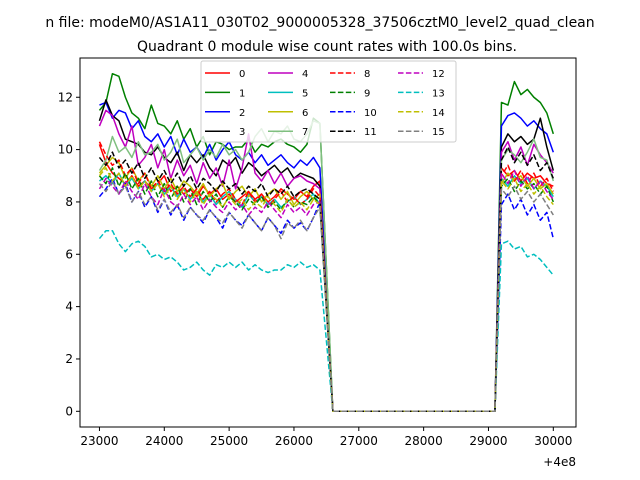  What do you see at coordinates (328, 101) in the screenshot?
I see `legend-box` at bounding box center [328, 101].